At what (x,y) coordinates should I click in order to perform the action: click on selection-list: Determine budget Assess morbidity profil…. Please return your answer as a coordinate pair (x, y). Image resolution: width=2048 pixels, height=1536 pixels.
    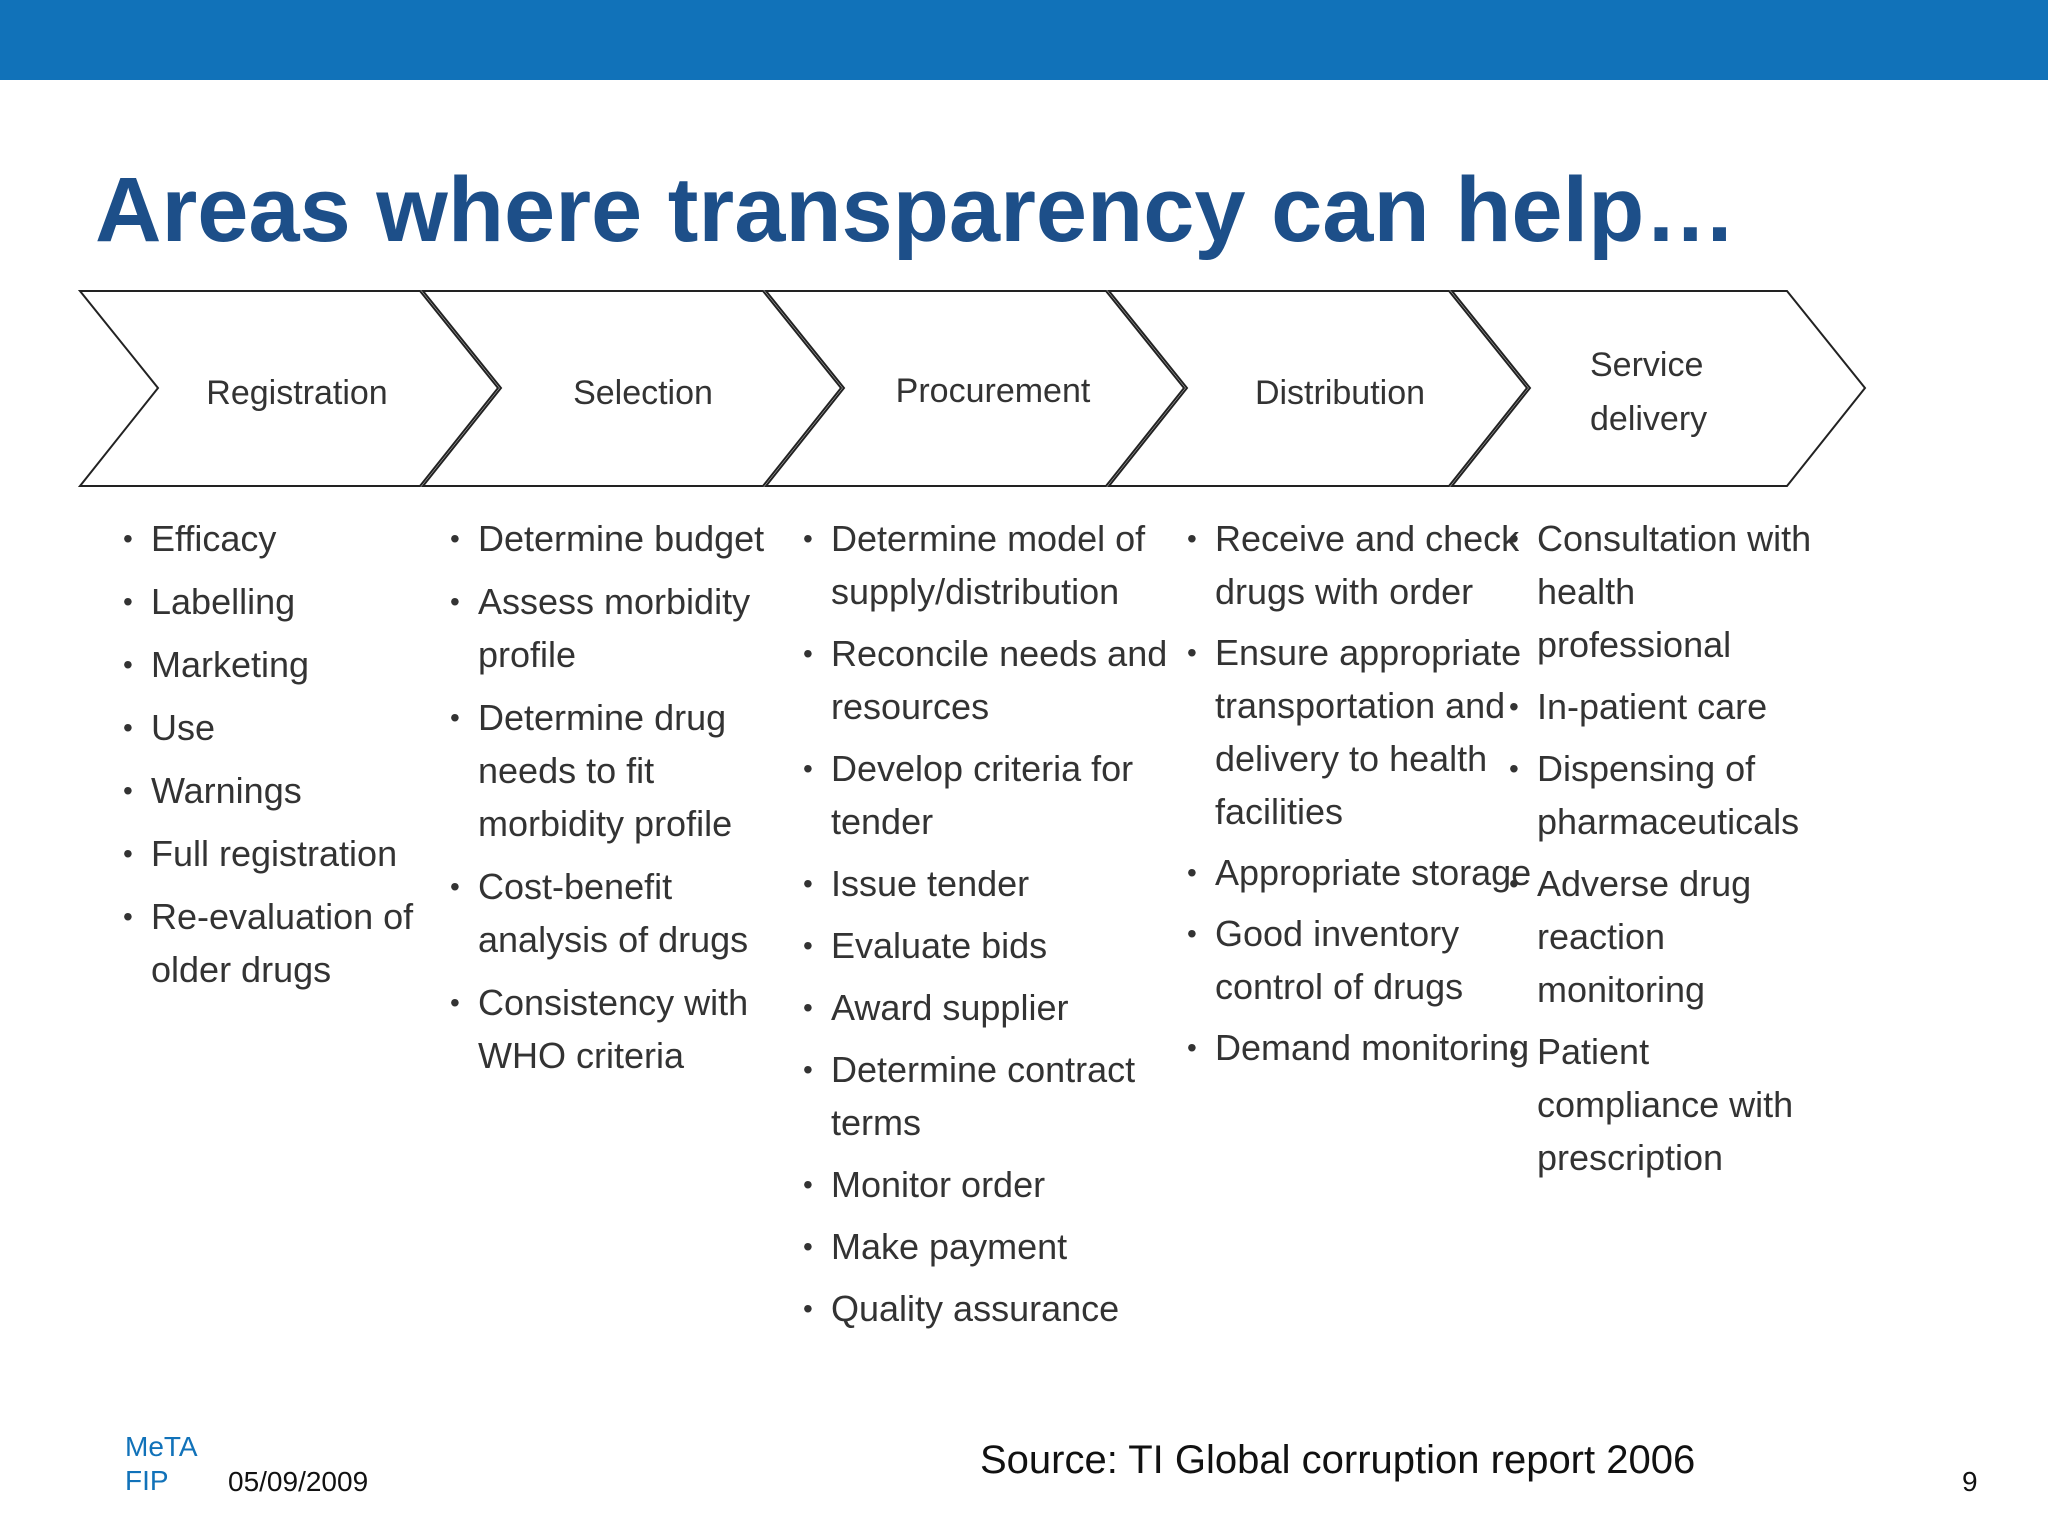
    Looking at the image, I should click on (620, 802).